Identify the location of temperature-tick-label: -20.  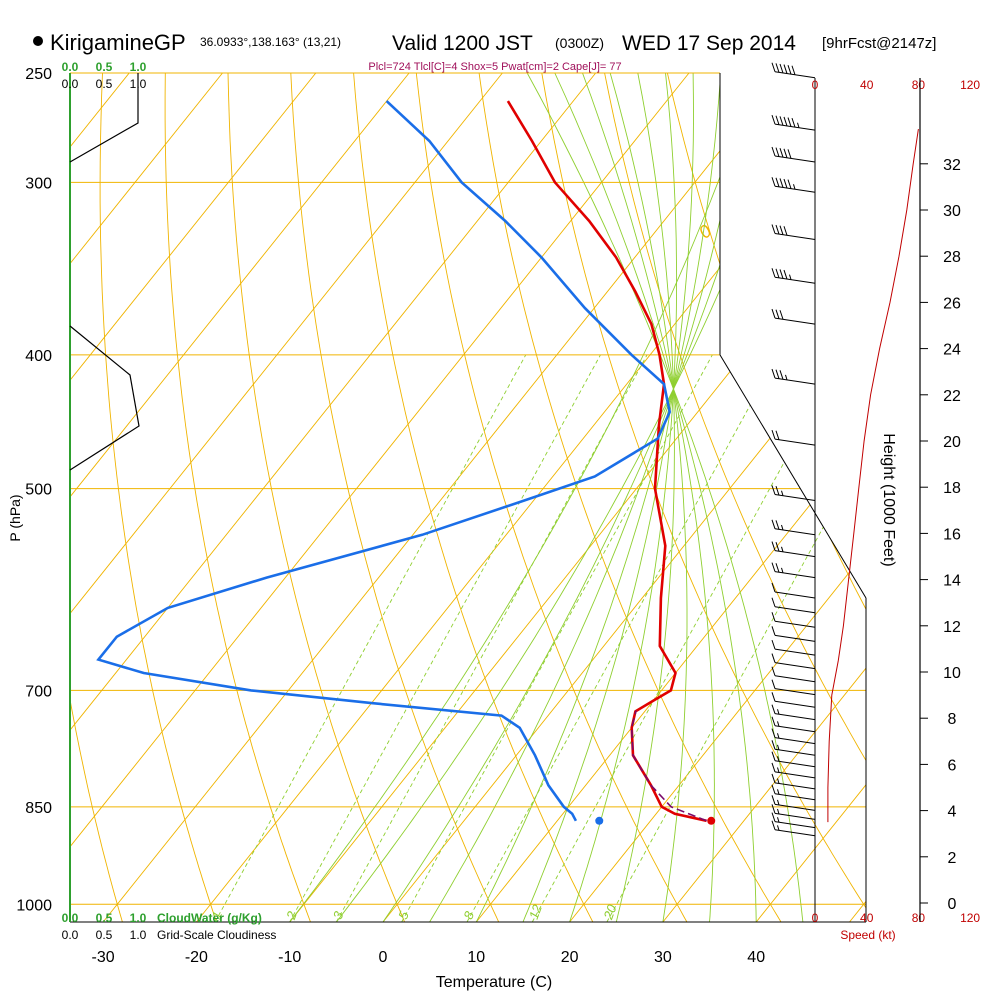
(196, 957).